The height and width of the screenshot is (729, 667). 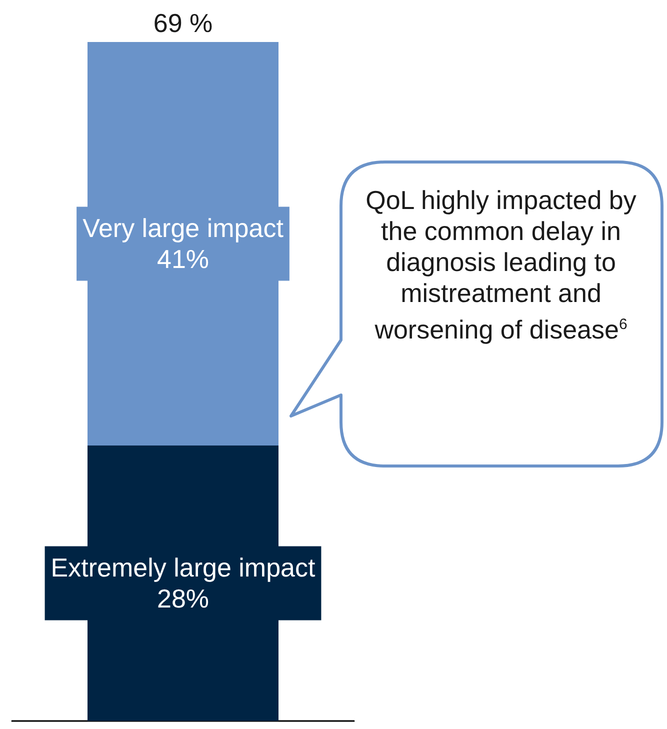 I want to click on series-label: Very large impact, so click(x=183, y=228).